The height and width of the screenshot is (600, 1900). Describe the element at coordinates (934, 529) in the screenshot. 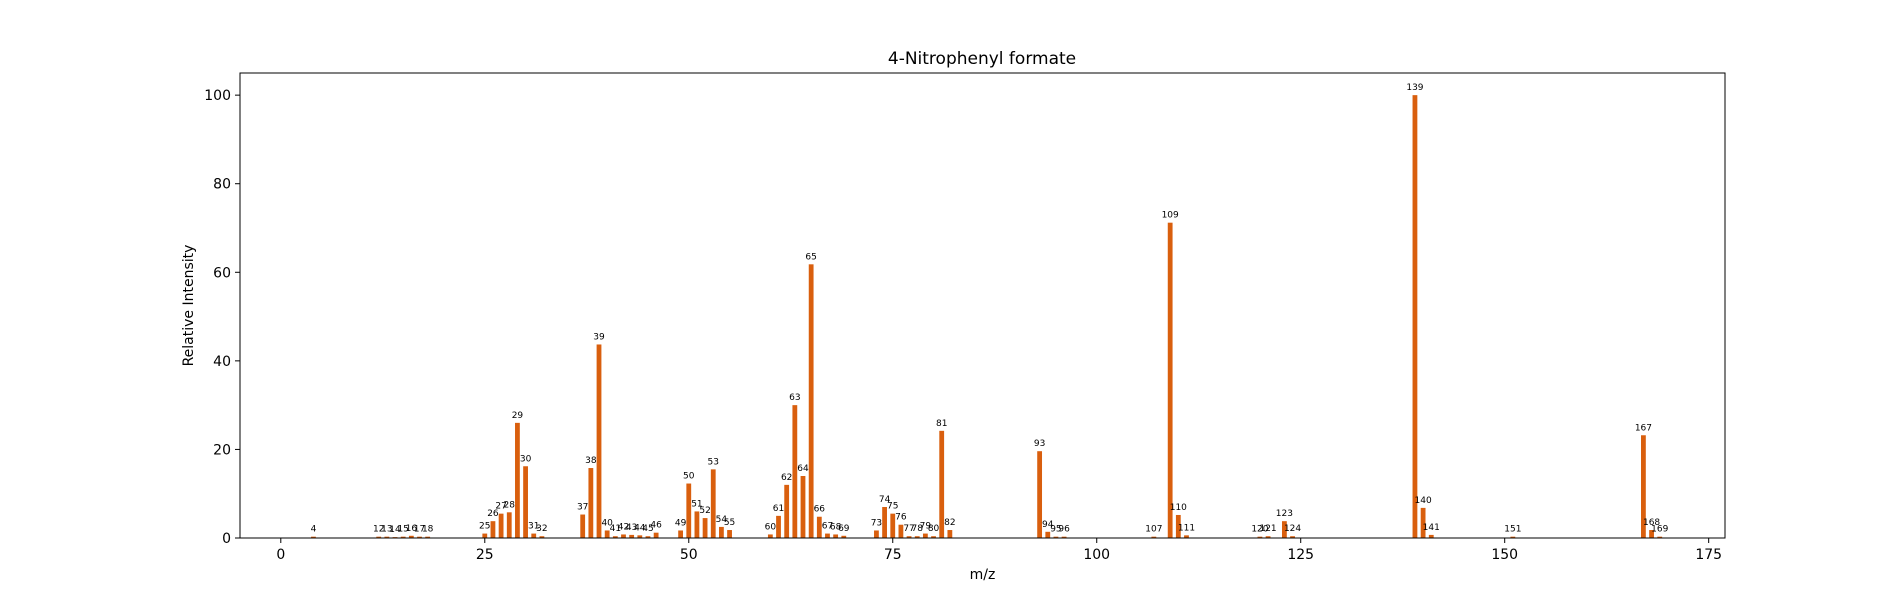

I see `data-label-mz-80: 80` at that location.